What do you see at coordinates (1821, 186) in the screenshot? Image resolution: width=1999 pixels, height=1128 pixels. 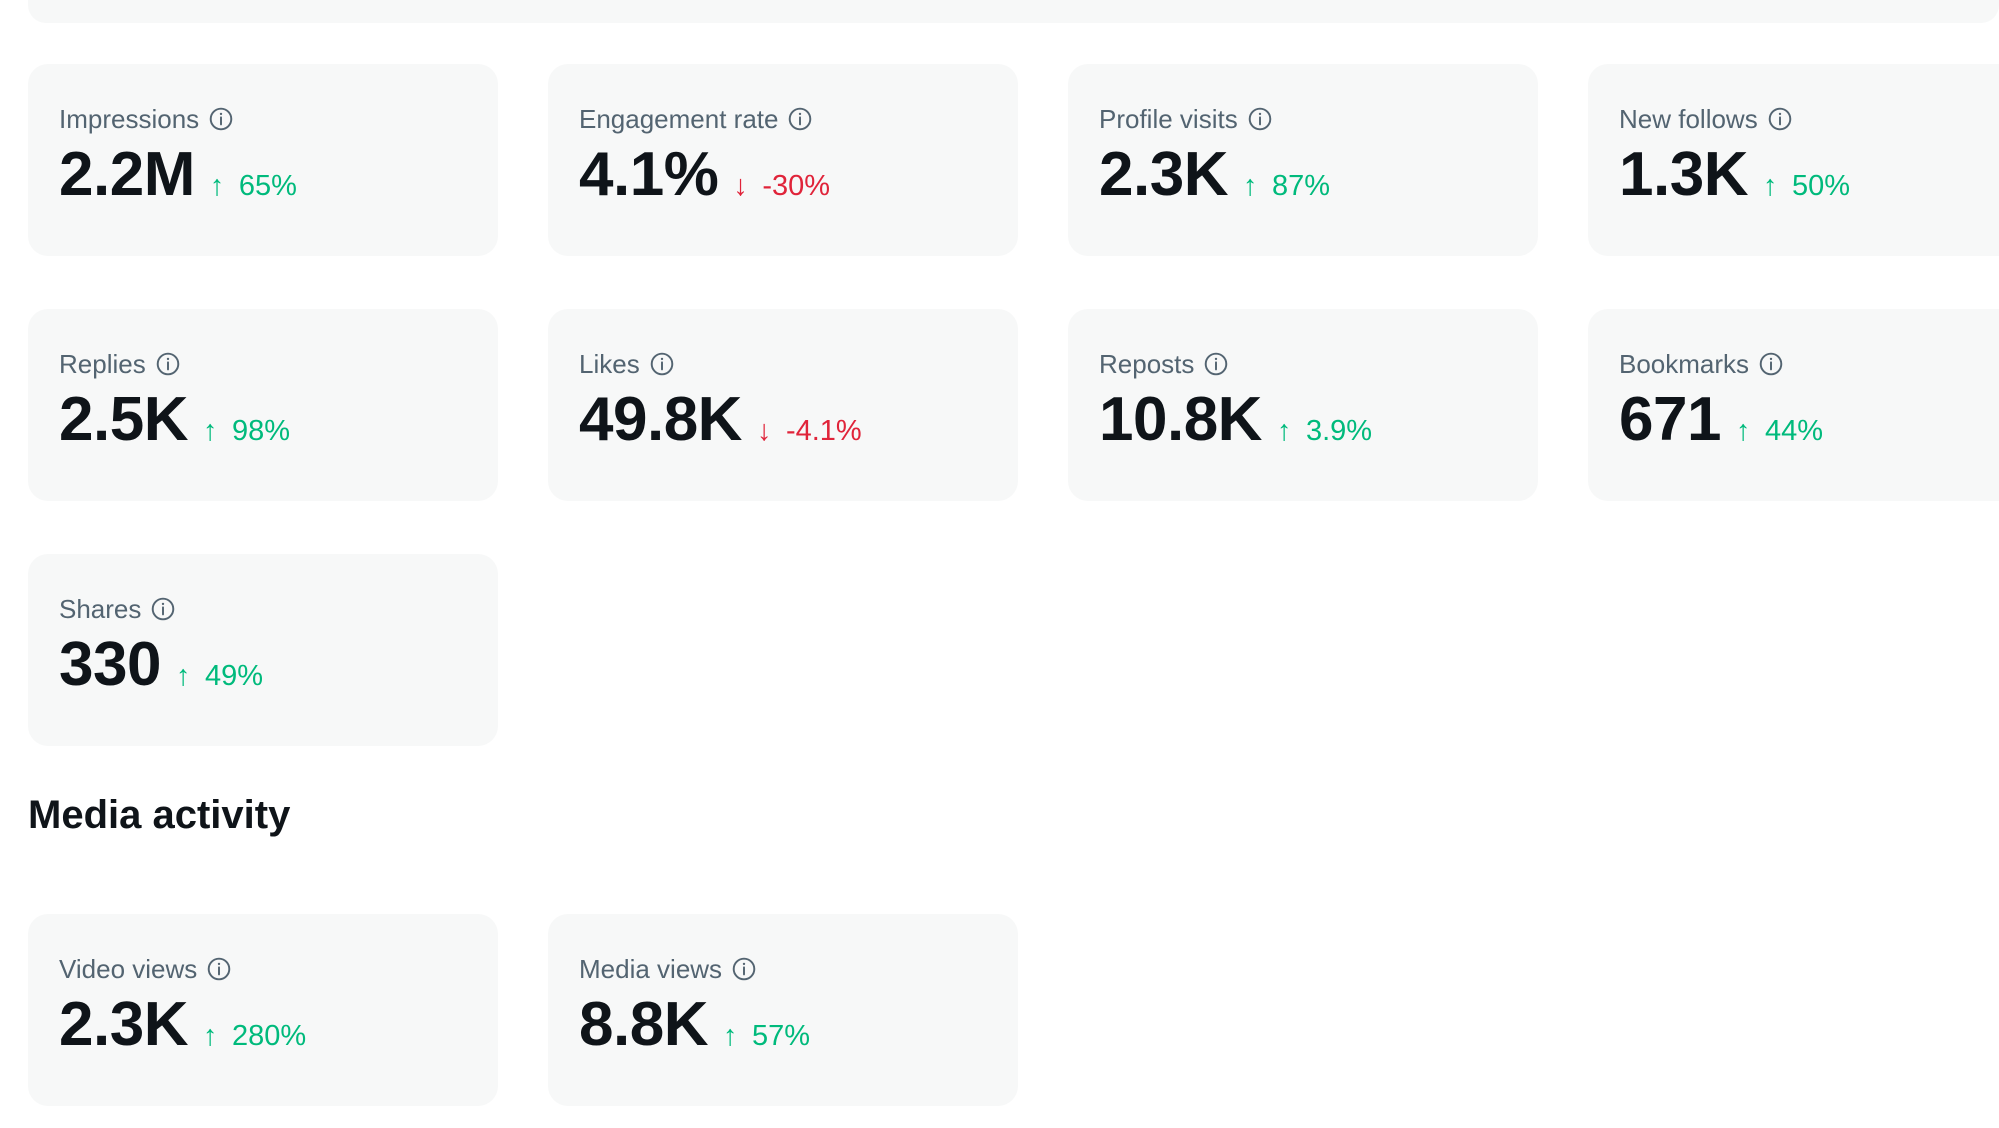 I see `metric-delta-text: 50%` at bounding box center [1821, 186].